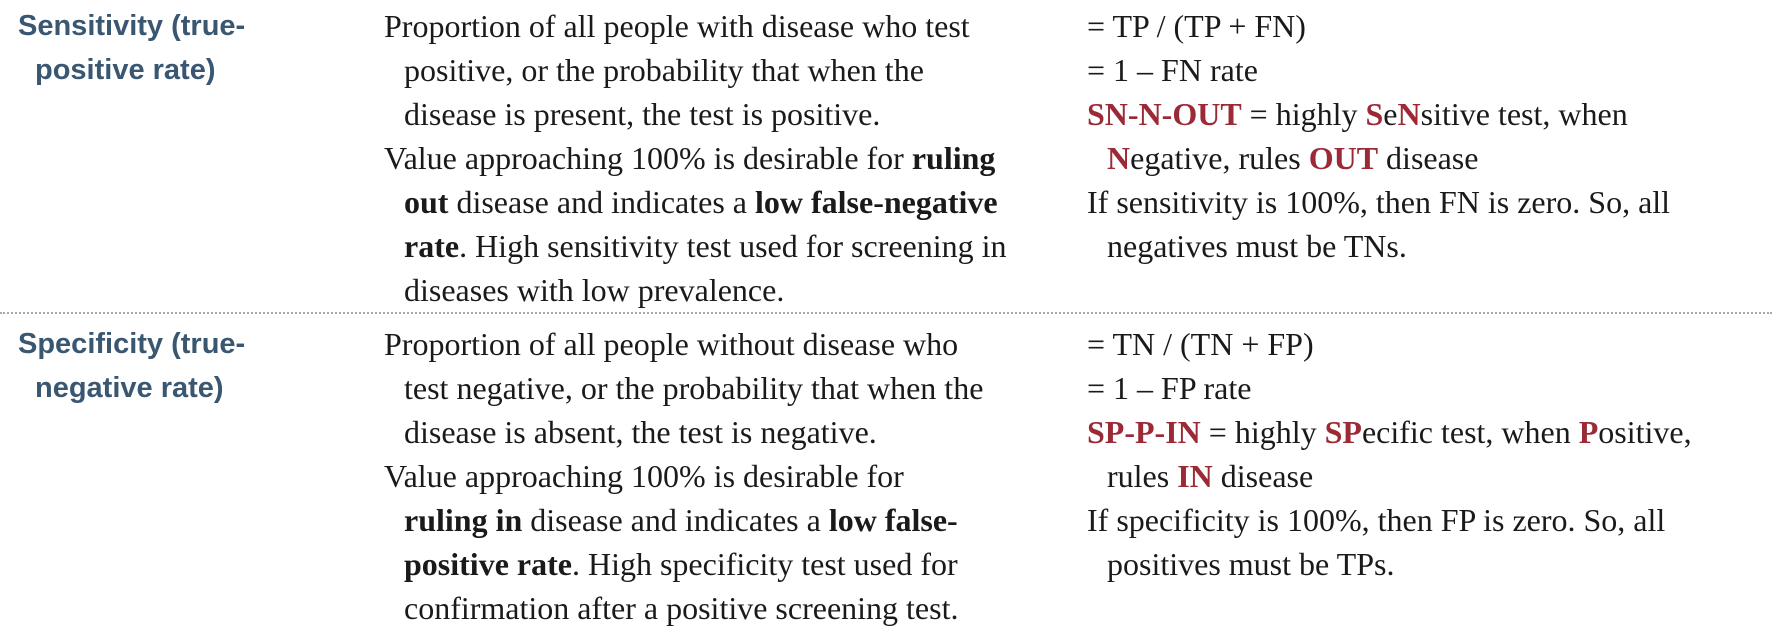 The image size is (1772, 634). I want to click on desc-bold: ruling in, so click(463, 520).